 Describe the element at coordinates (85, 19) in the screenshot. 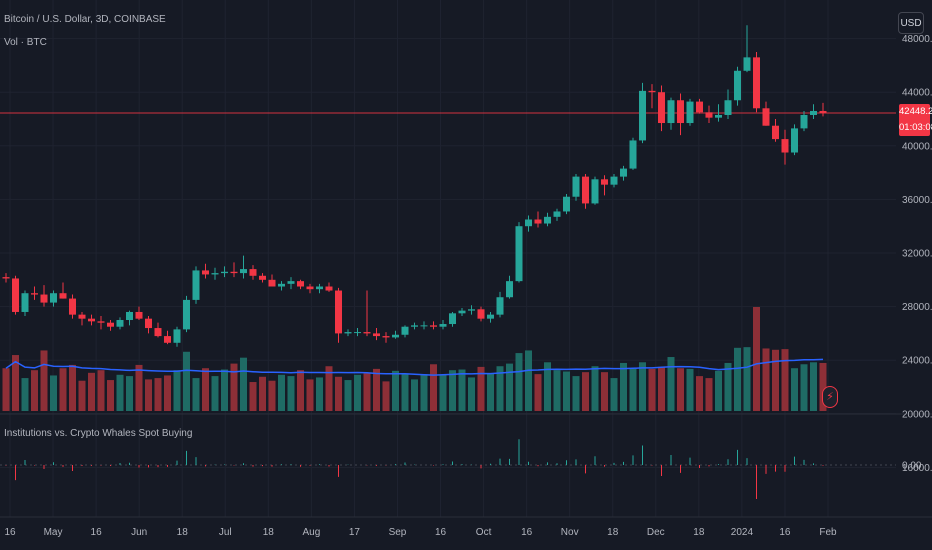

I see `symbol-title: Bitcoin / U.S. Dollar, 3D, COINBASE` at that location.